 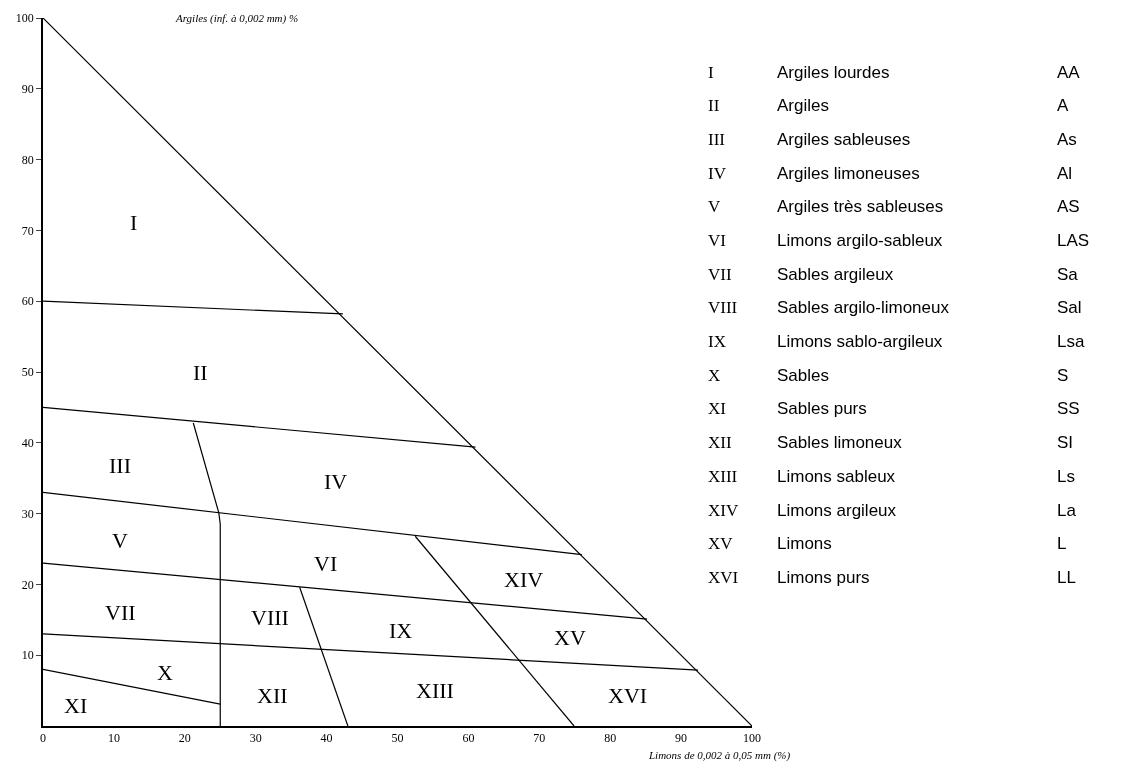 I want to click on text: Argiles sableuses, so click(x=844, y=139).